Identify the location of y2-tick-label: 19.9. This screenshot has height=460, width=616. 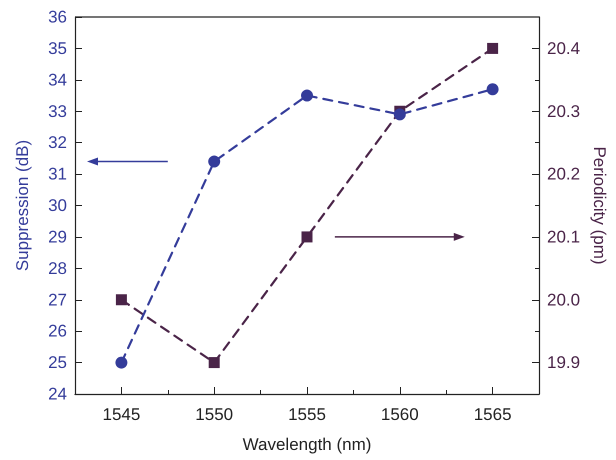
(563, 362).